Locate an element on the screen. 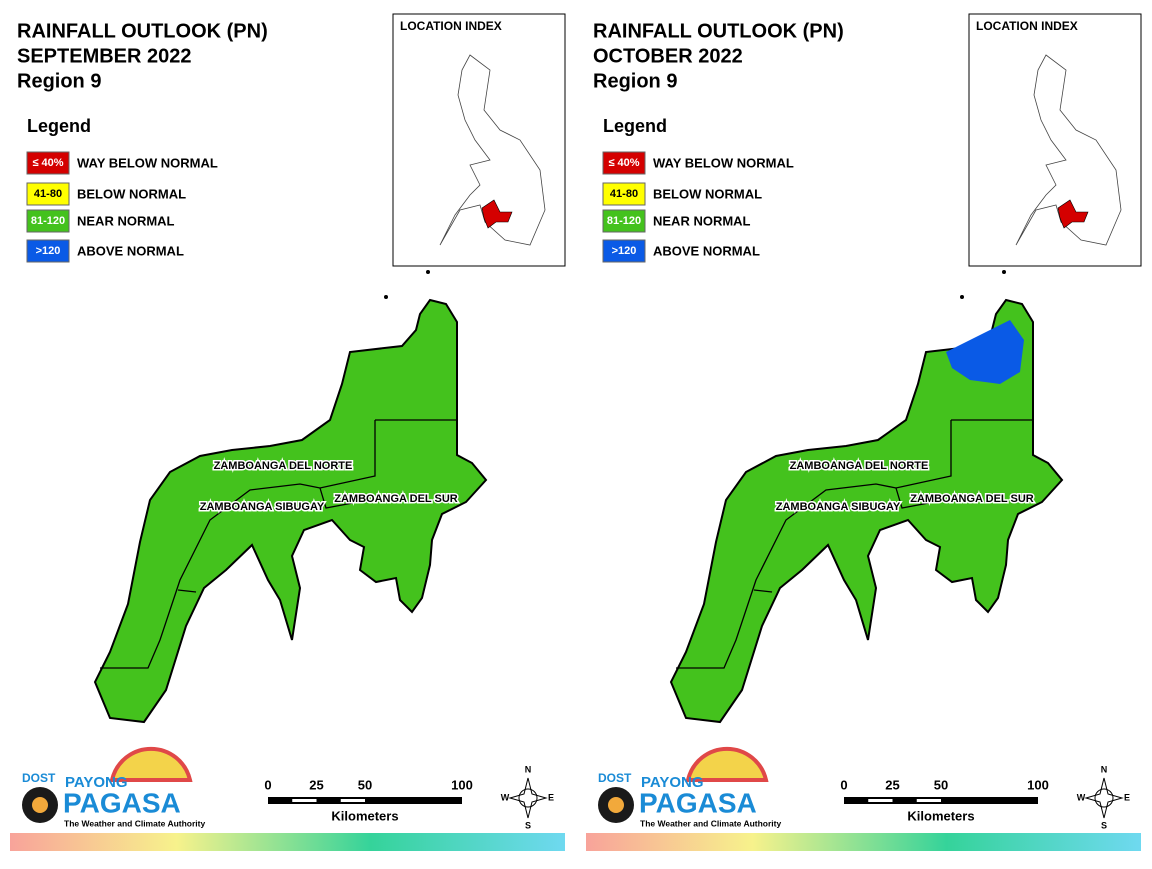 The height and width of the screenshot is (869, 1152). map-title: OCTOBER 2022 is located at coordinates (668, 56).